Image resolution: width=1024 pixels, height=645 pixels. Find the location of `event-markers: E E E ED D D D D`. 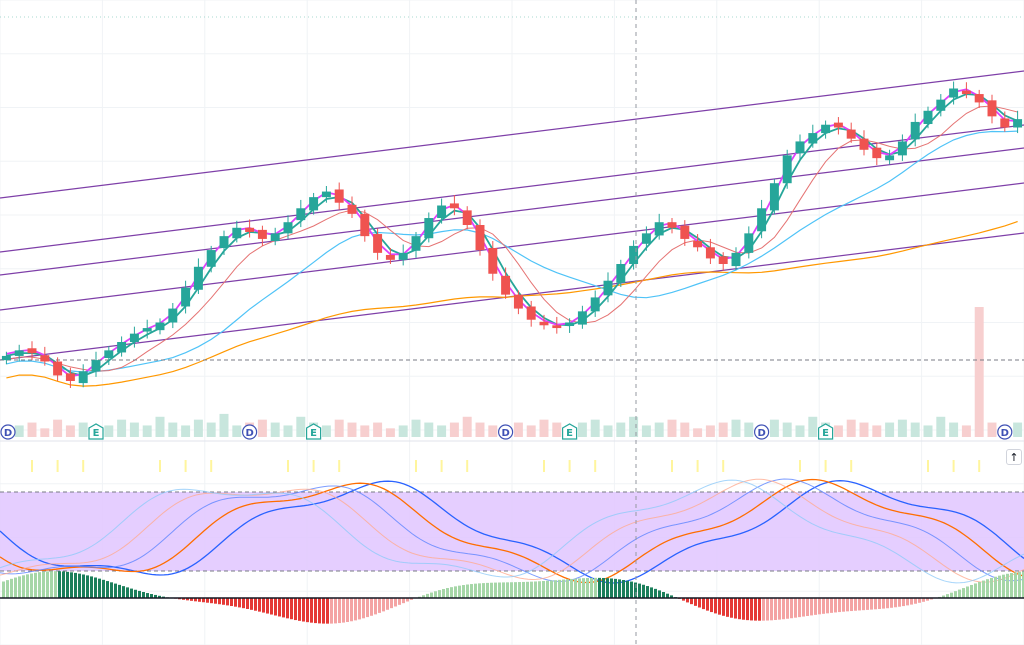

event-markers: E E E ED D D D D is located at coordinates (512, 447).